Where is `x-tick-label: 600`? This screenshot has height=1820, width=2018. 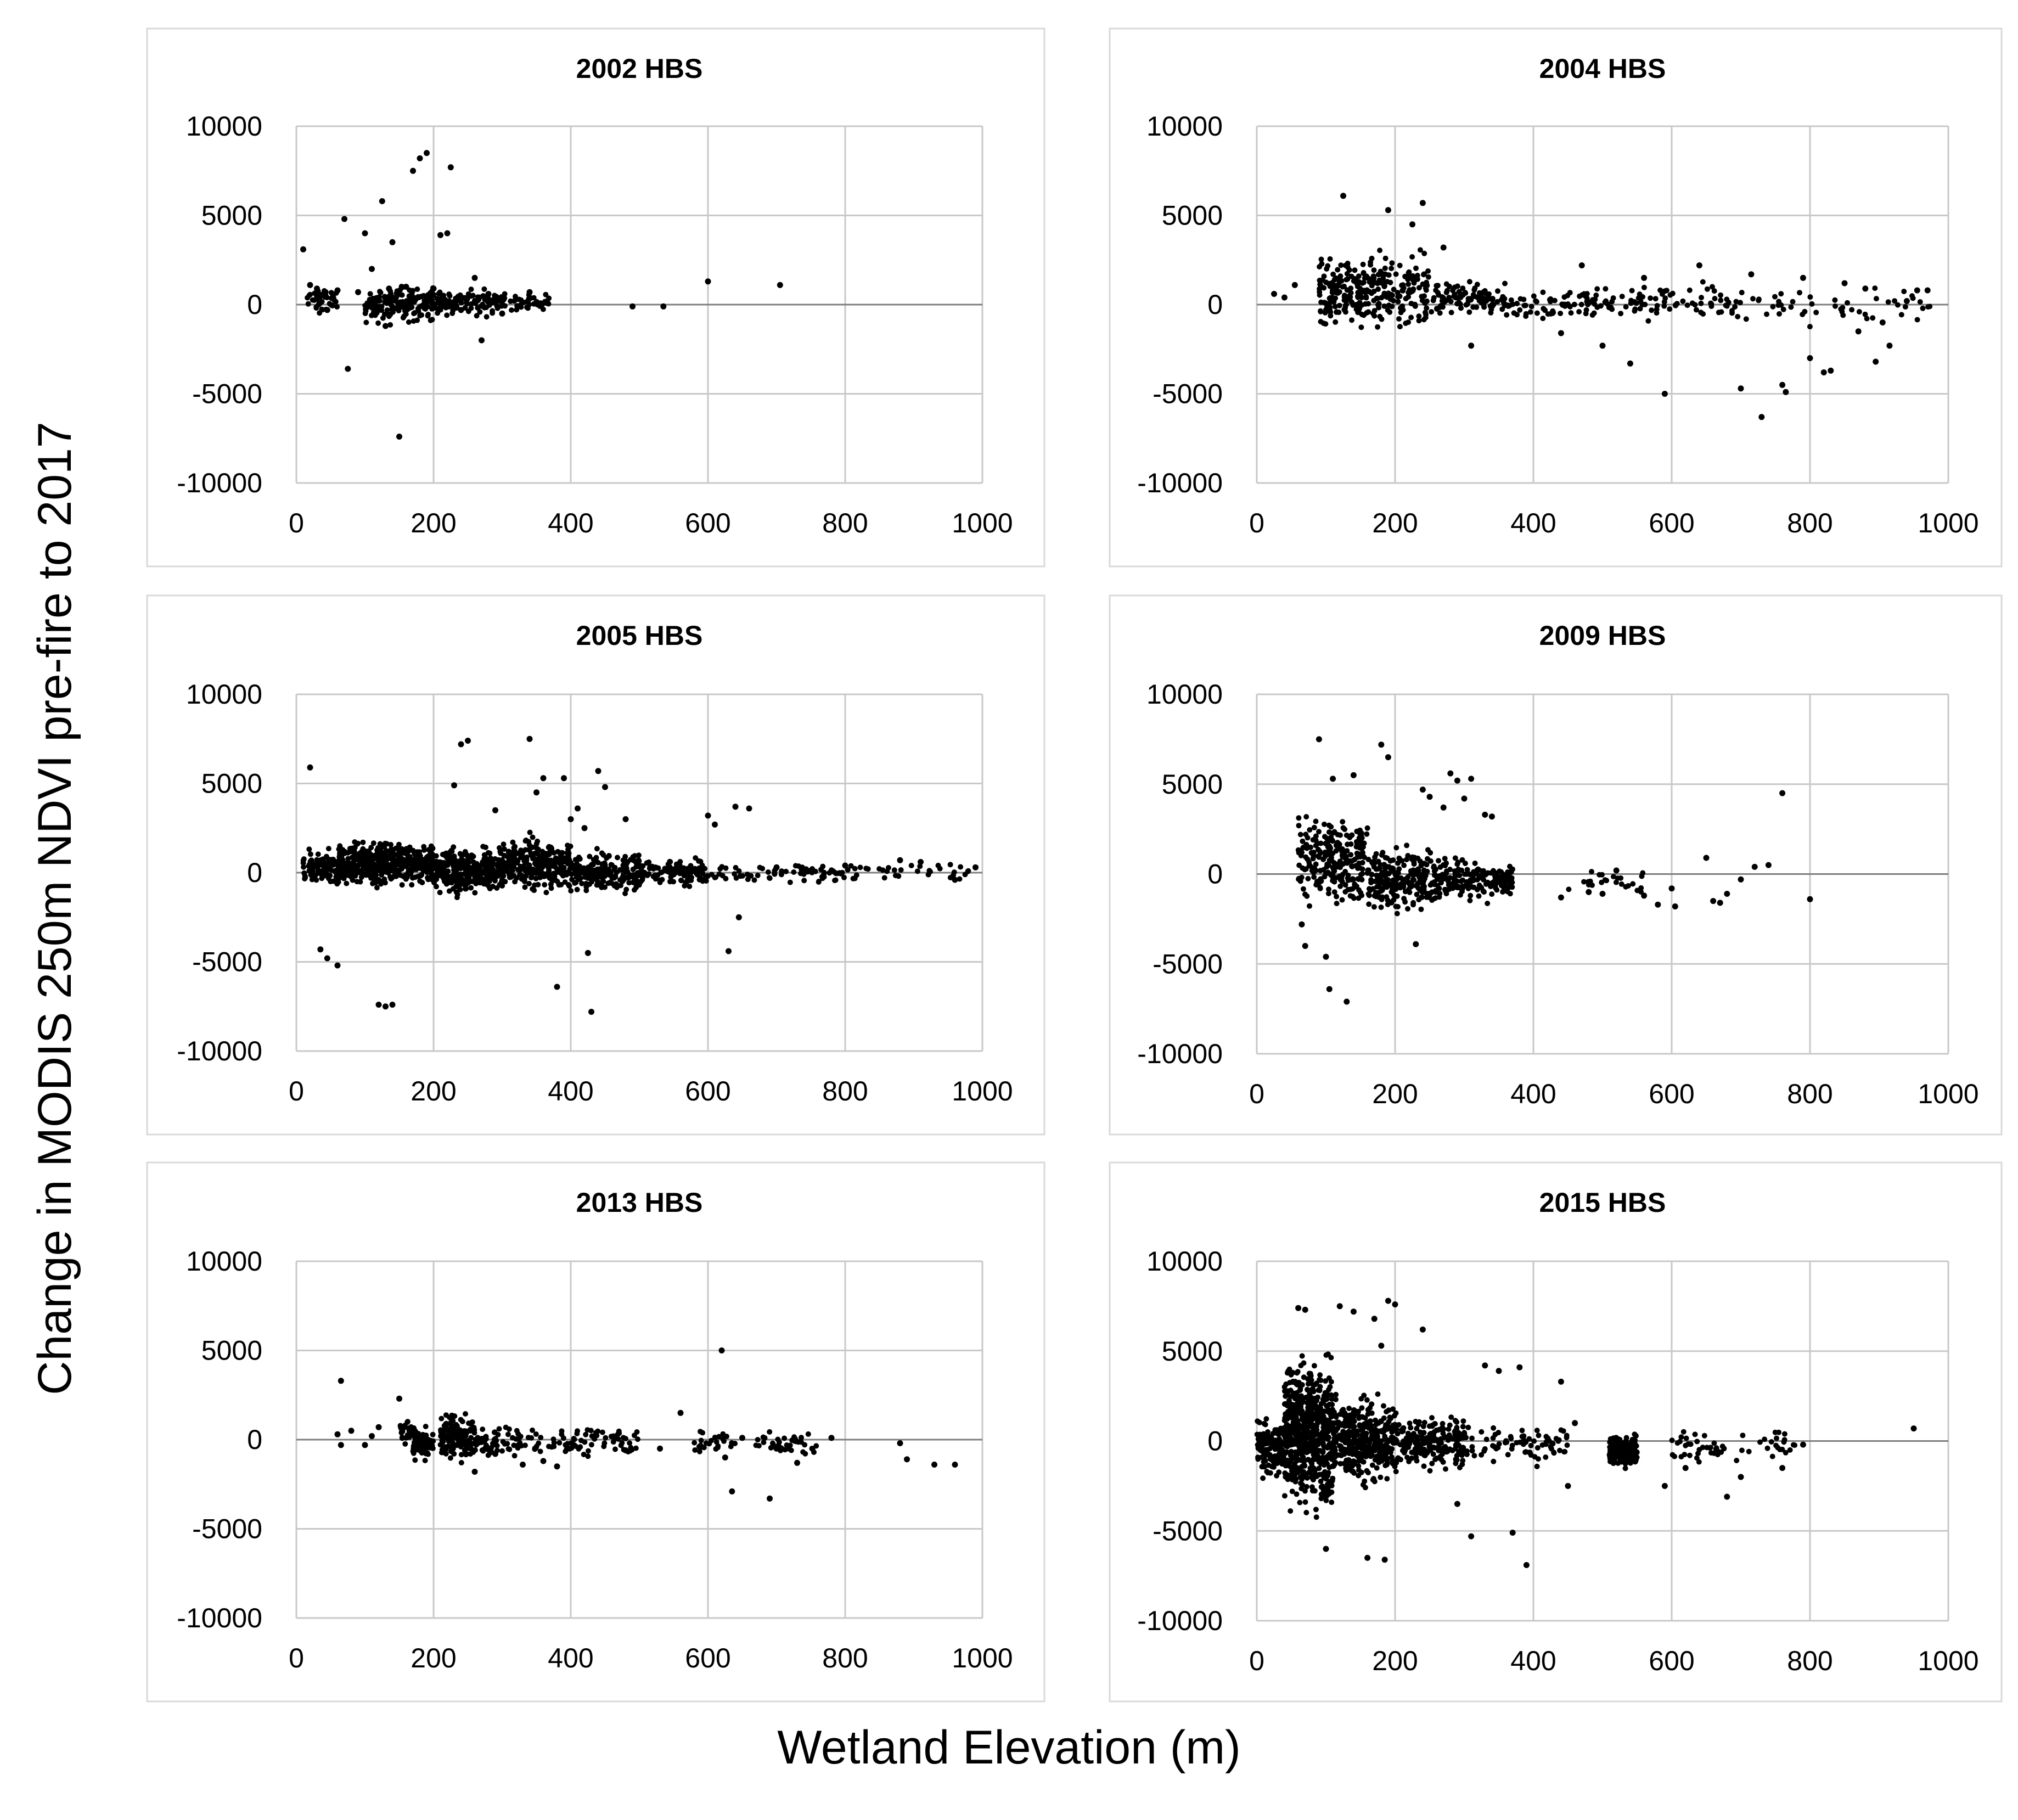
x-tick-label: 600 is located at coordinates (708, 523).